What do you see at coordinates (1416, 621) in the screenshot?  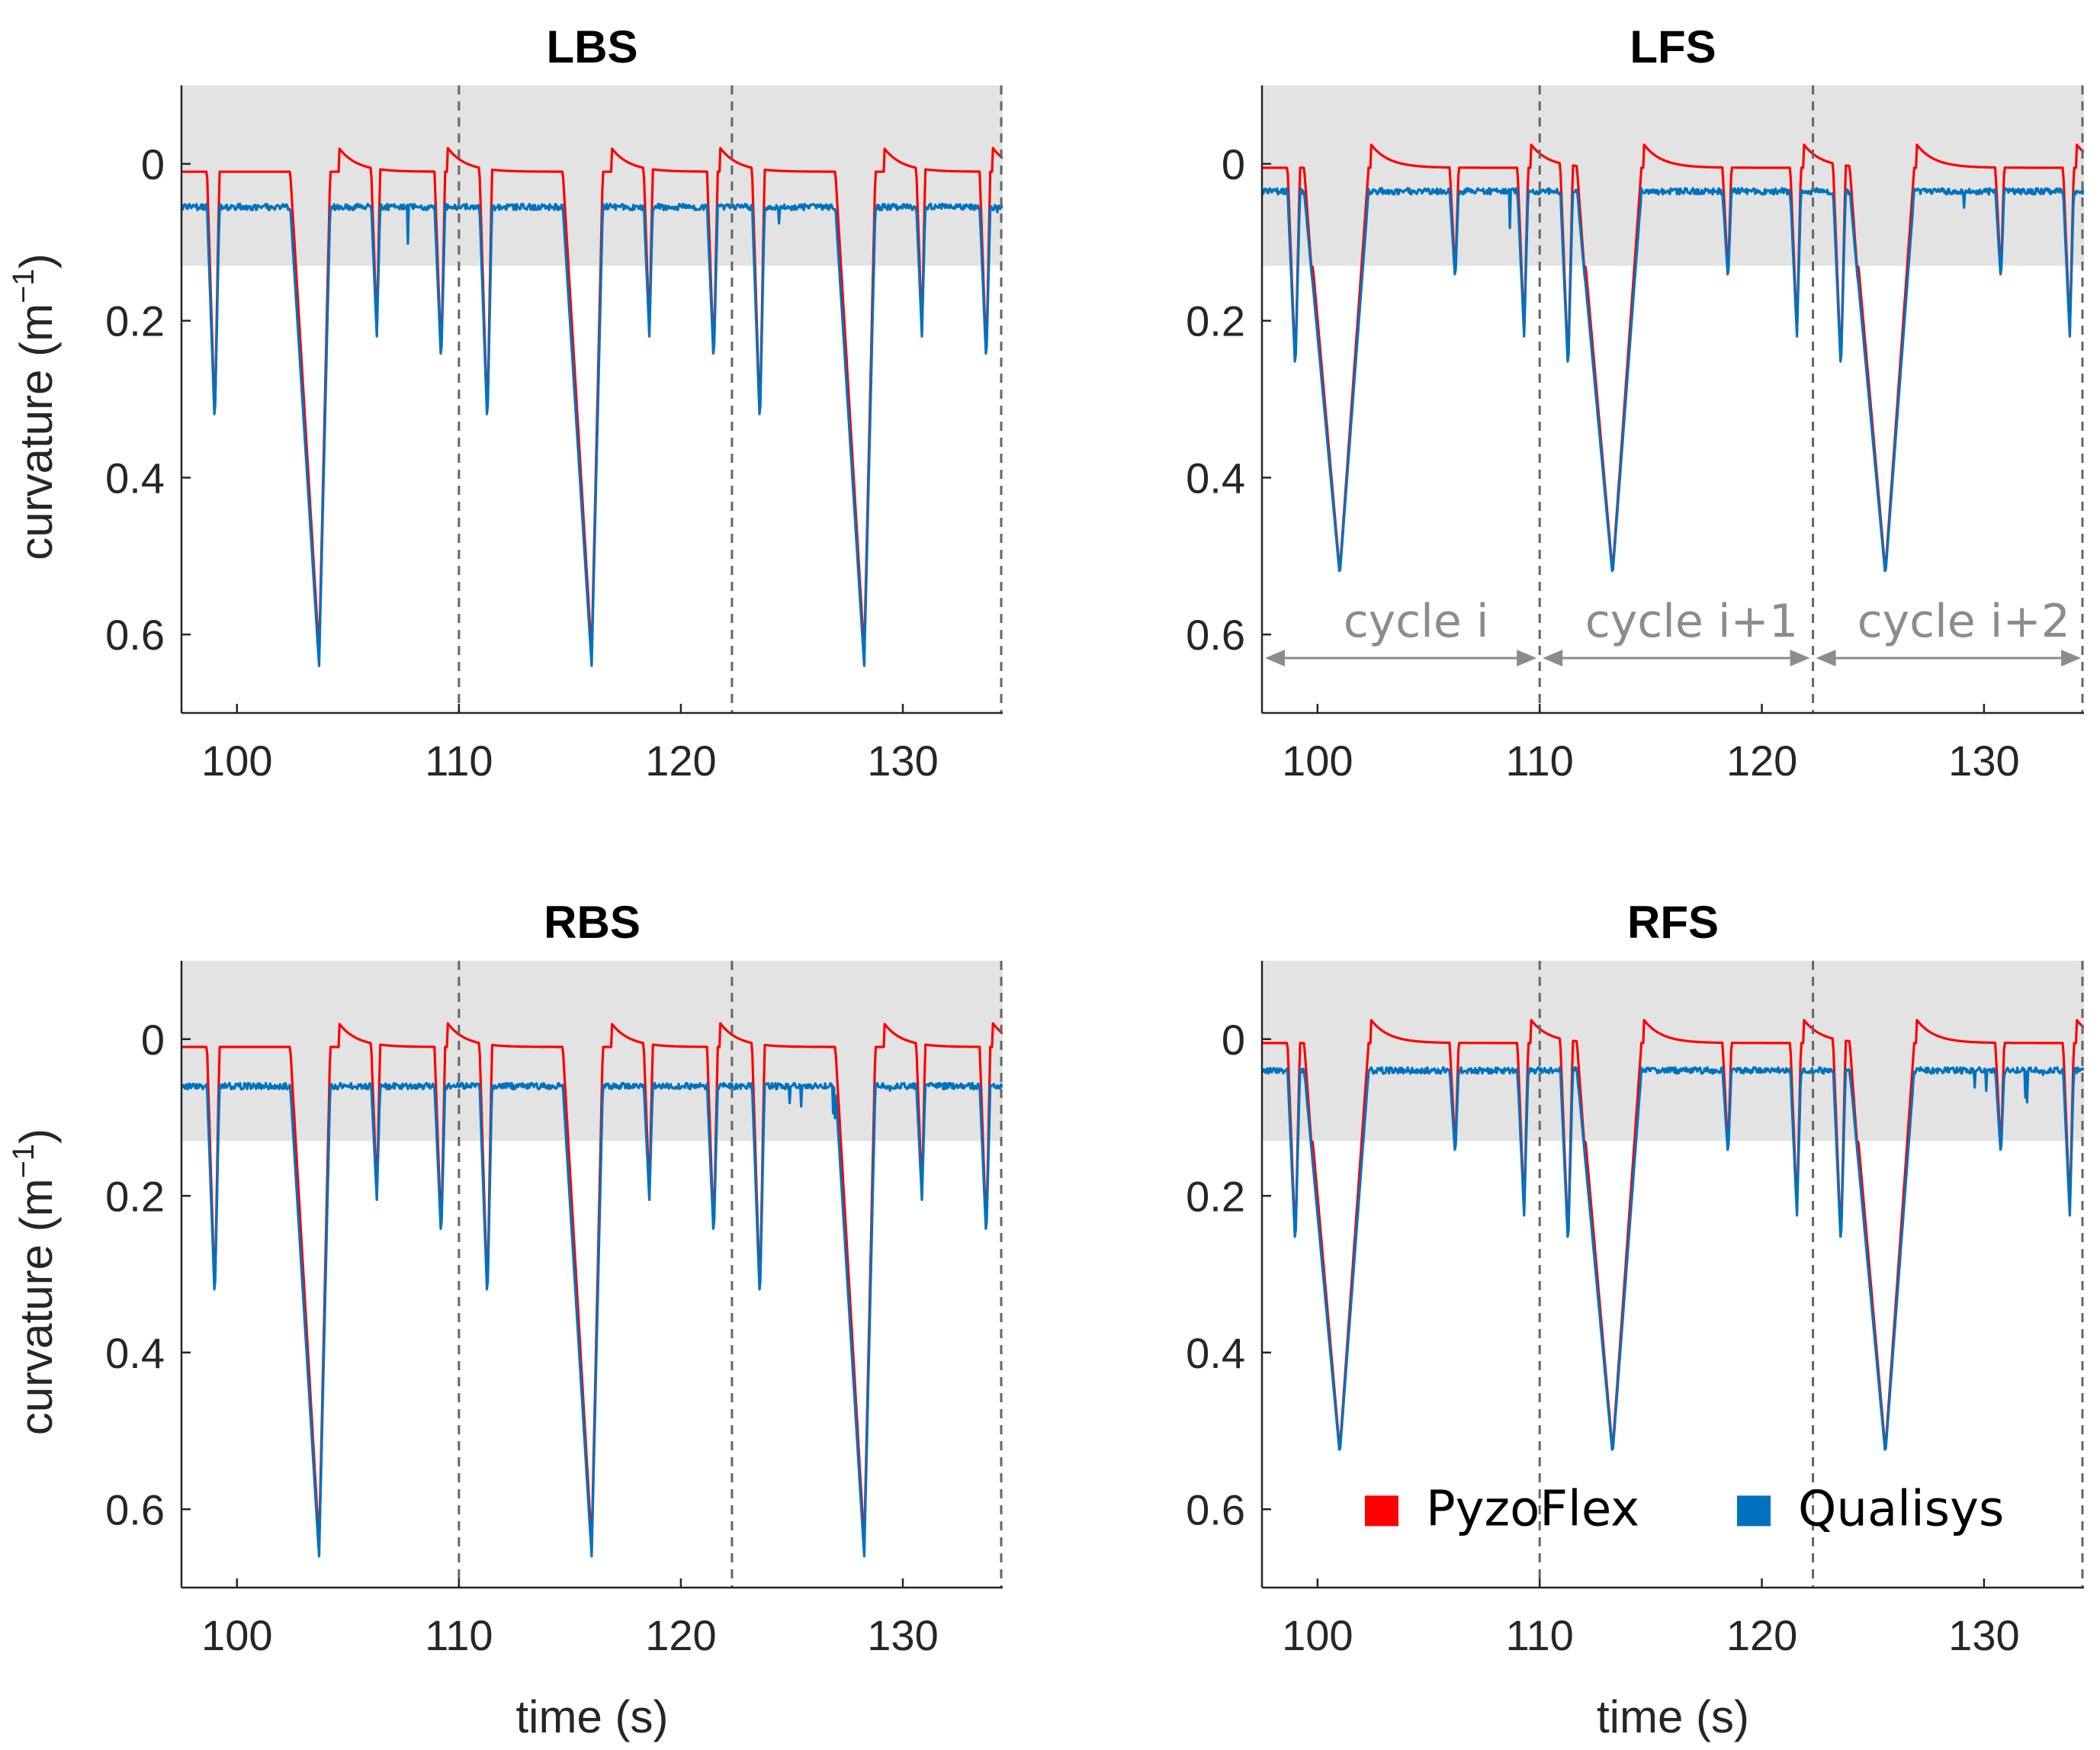 I see `cycle-label: cycle i` at bounding box center [1416, 621].